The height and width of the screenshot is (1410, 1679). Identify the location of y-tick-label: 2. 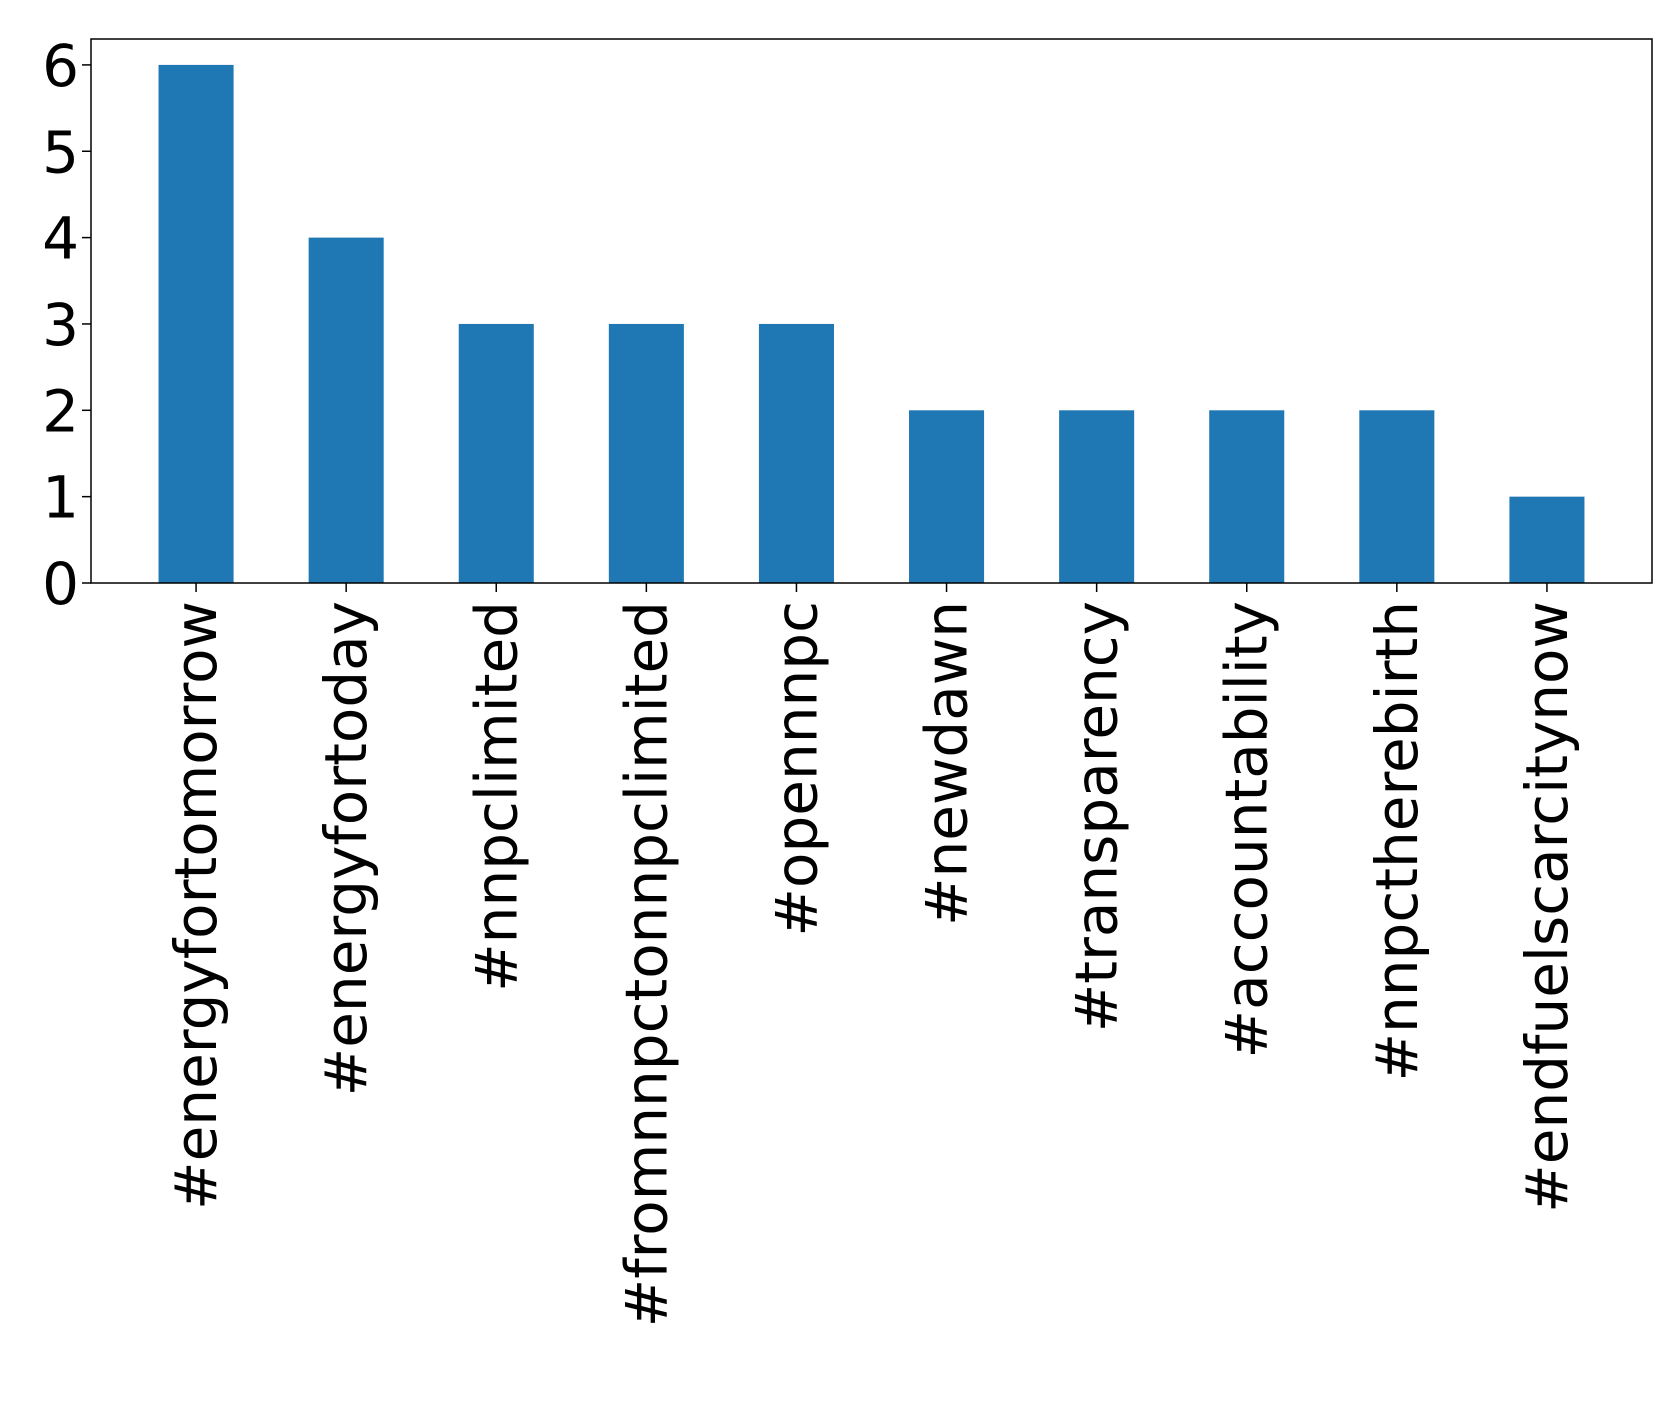
(60, 411).